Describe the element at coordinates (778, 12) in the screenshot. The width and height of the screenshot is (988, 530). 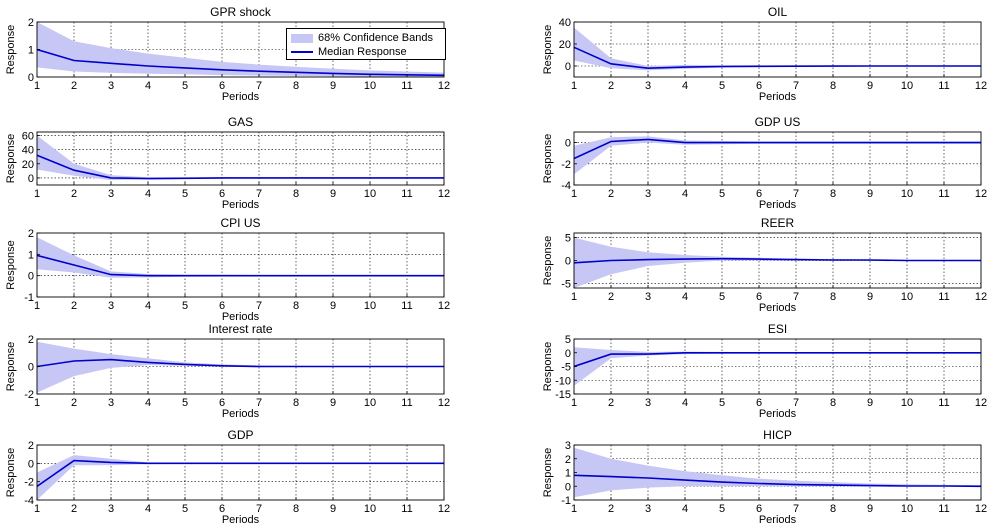
I see `panel-title: OIL` at that location.